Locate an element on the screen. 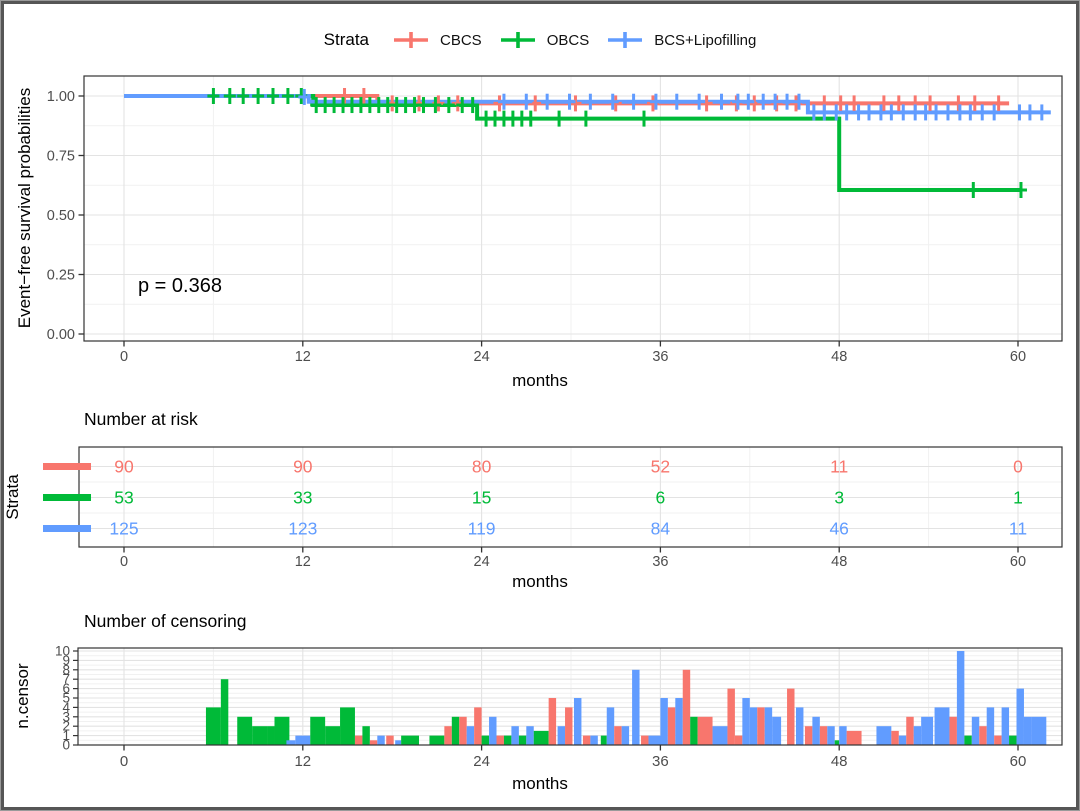 Image resolution: width=1080 pixels, height=811 pixels. svg-text: 0.50 is located at coordinates (61, 216).